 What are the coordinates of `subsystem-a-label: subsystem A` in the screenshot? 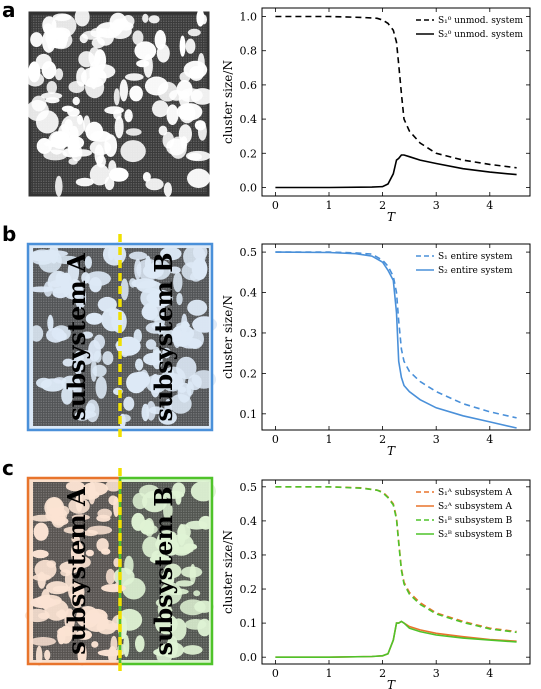 It's located at (76, 571).